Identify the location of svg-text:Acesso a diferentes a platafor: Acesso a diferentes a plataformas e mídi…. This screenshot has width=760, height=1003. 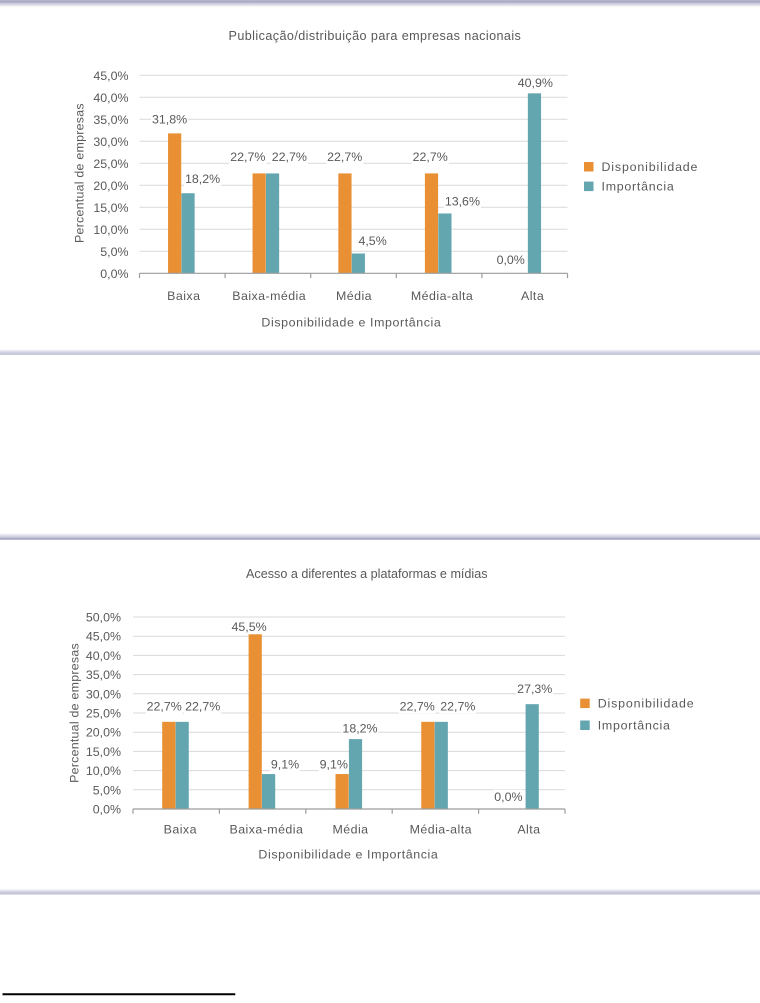
(367, 574).